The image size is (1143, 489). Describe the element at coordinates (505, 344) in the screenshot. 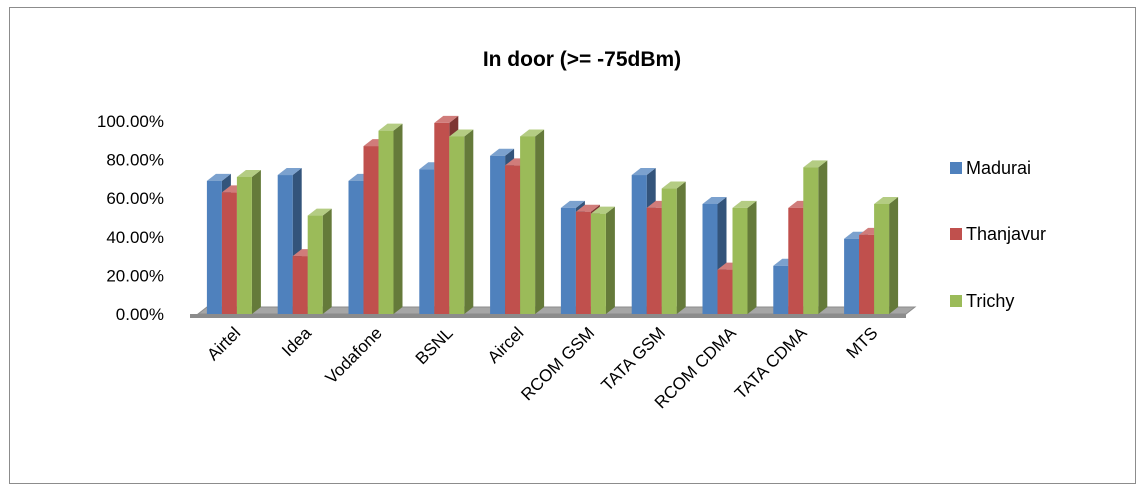

I see `x-tick-label: Aircel` at that location.